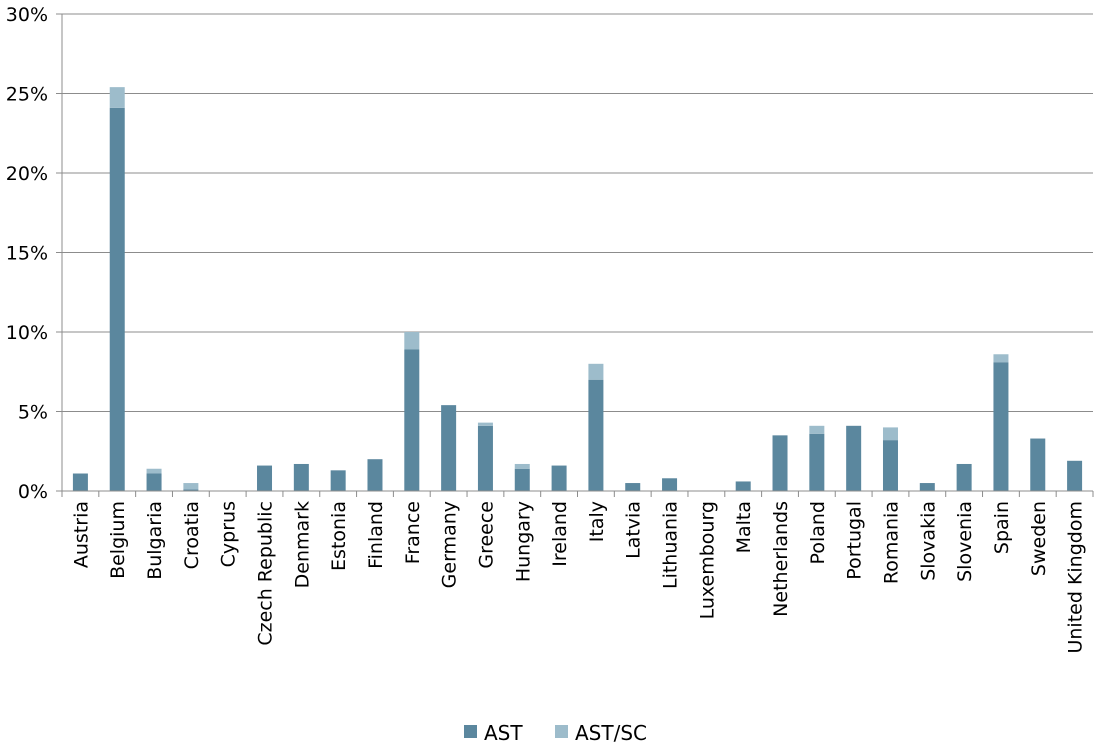 Image resolution: width=1100 pixels, height=746 pixels. I want to click on y-tick-label: 25%, so click(27, 95).